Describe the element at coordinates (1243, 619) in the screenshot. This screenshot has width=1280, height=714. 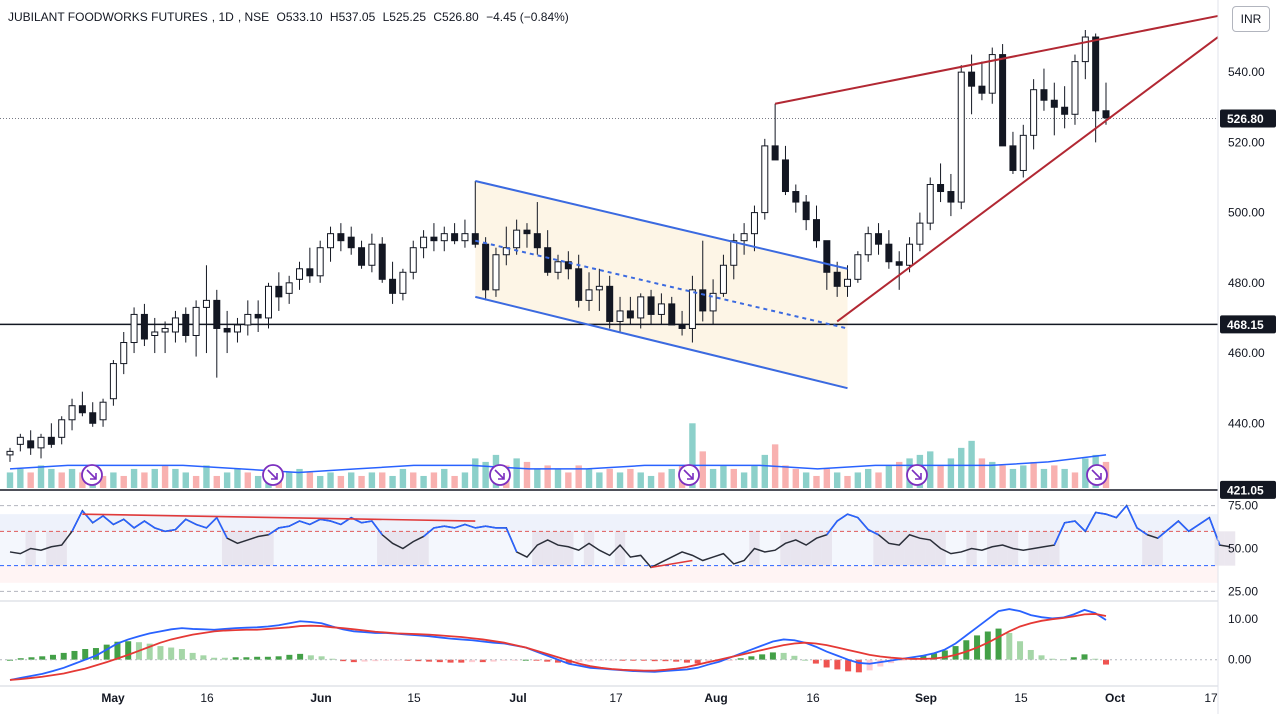
I see `macd-tick-label: 10.00` at that location.